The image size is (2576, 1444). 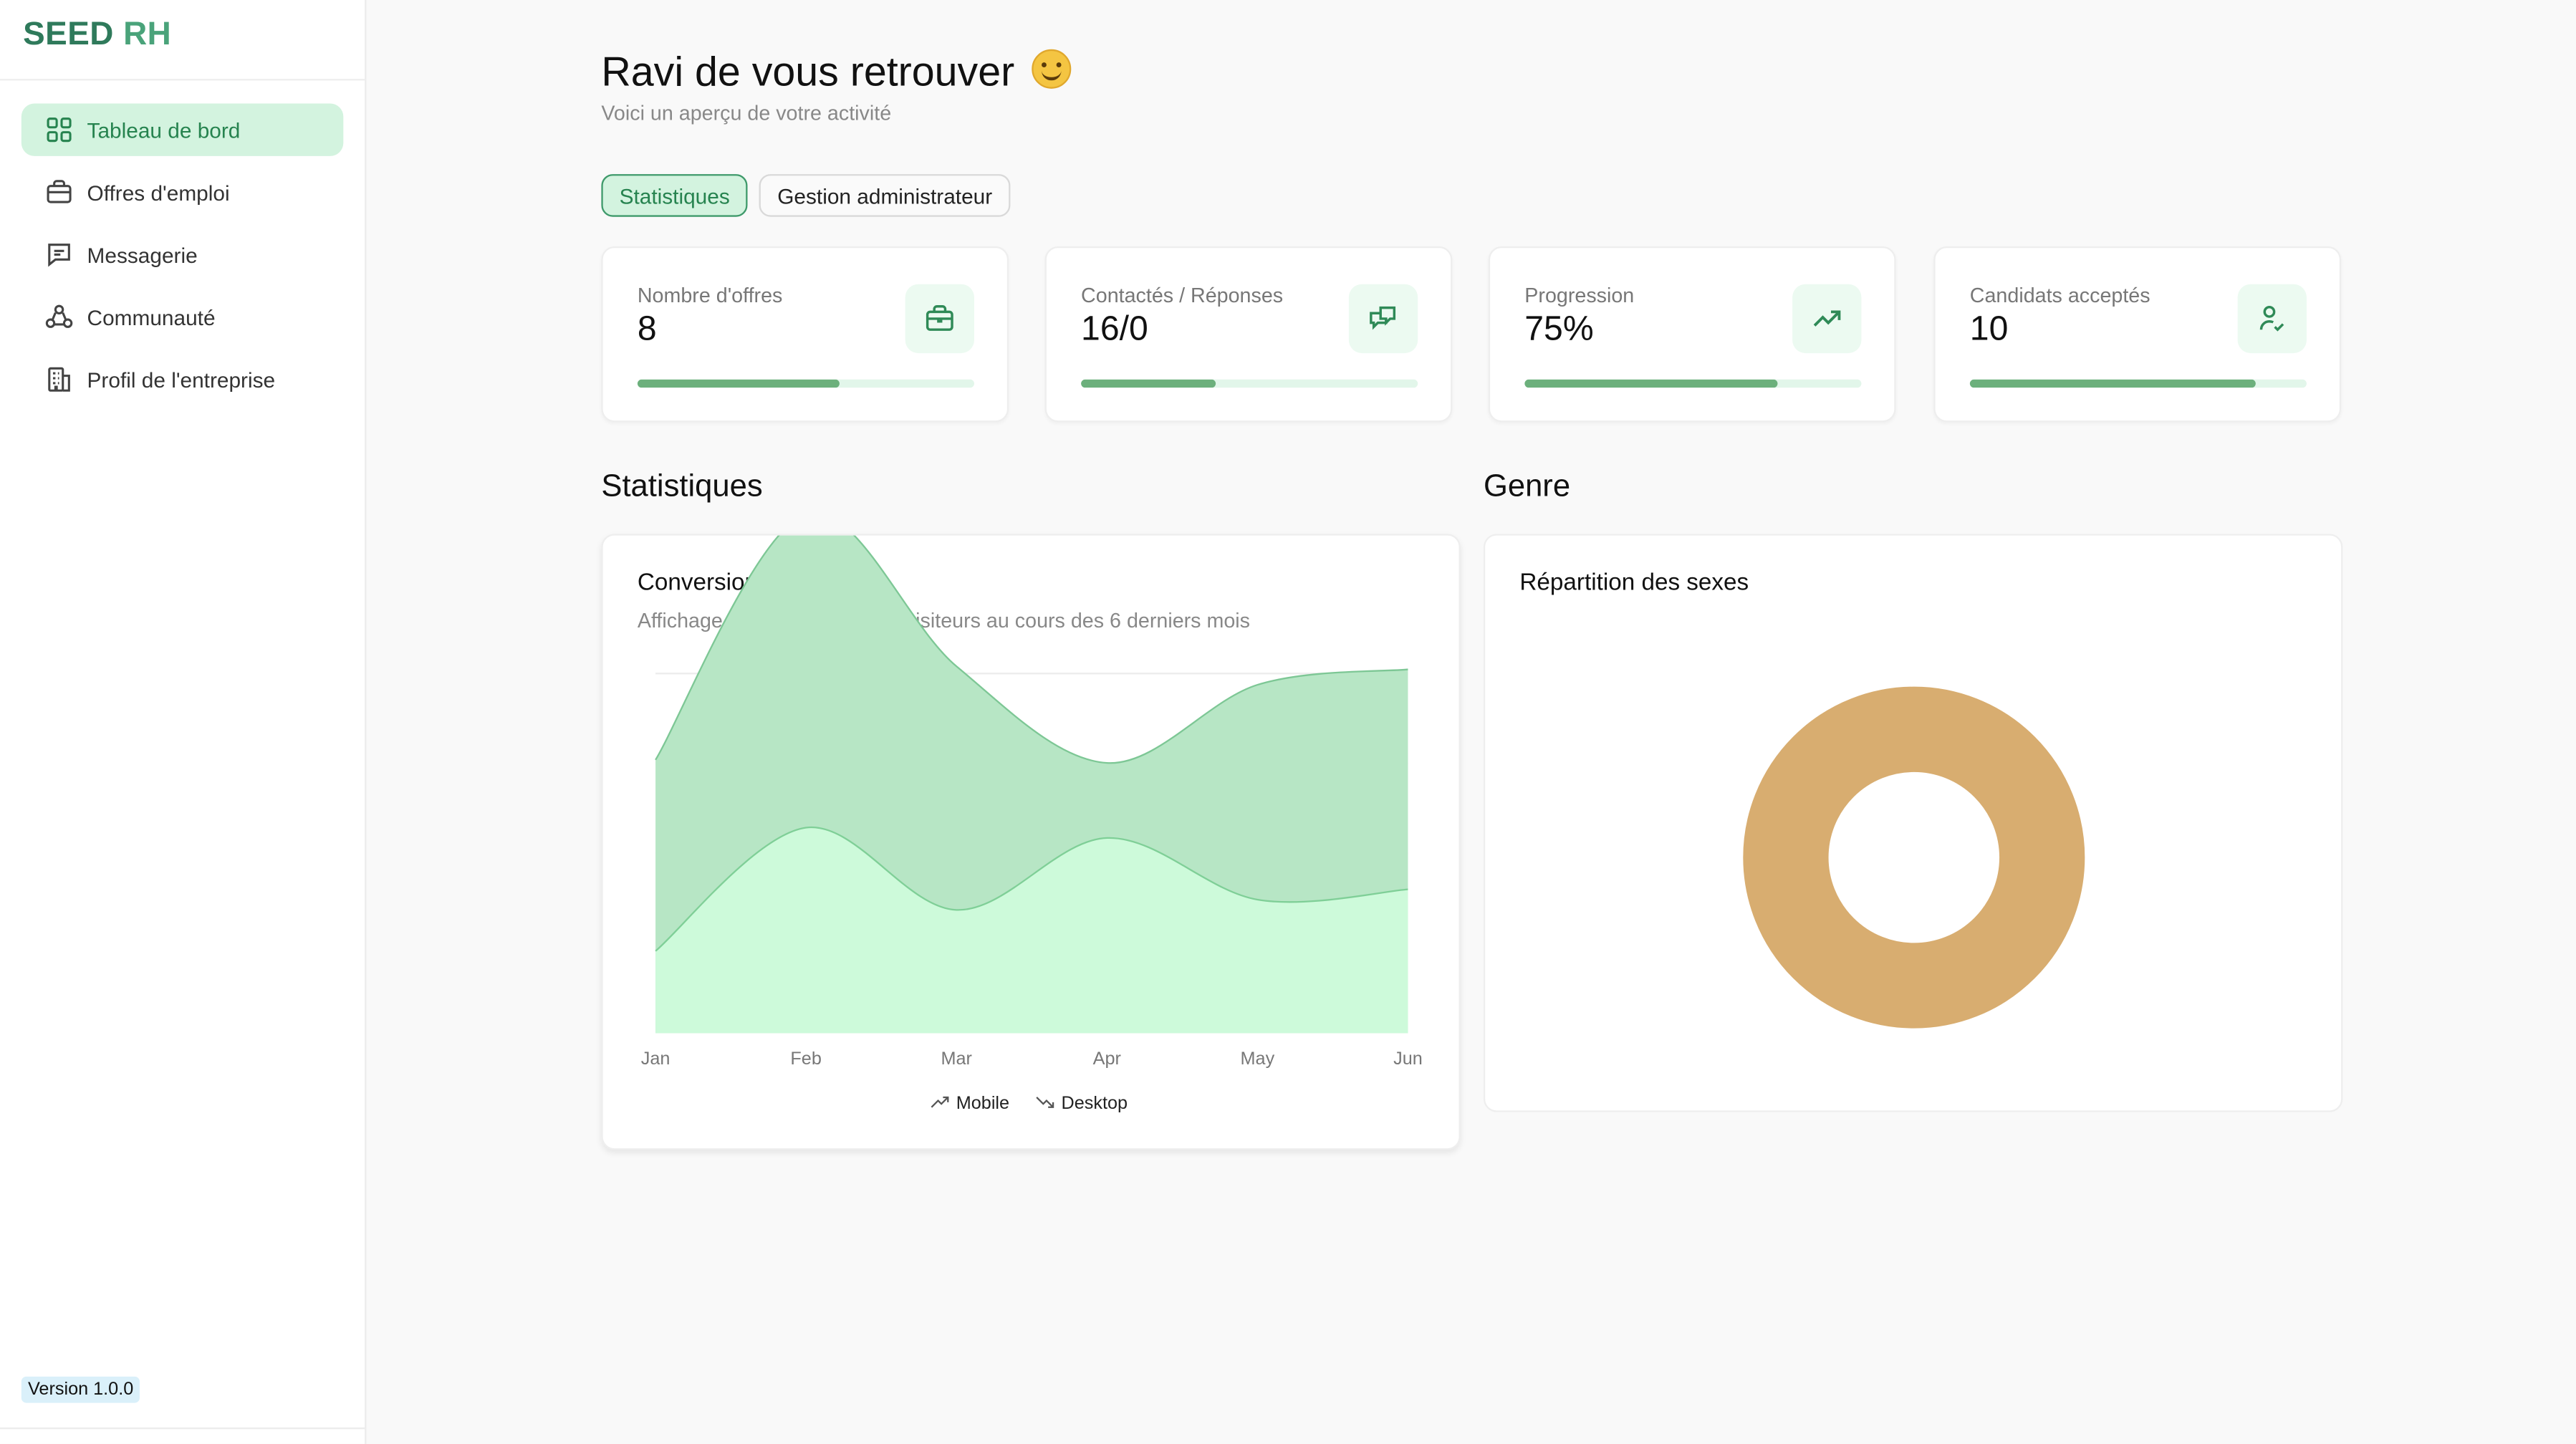 I want to click on chart-title: Conversion, so click(x=698, y=583).